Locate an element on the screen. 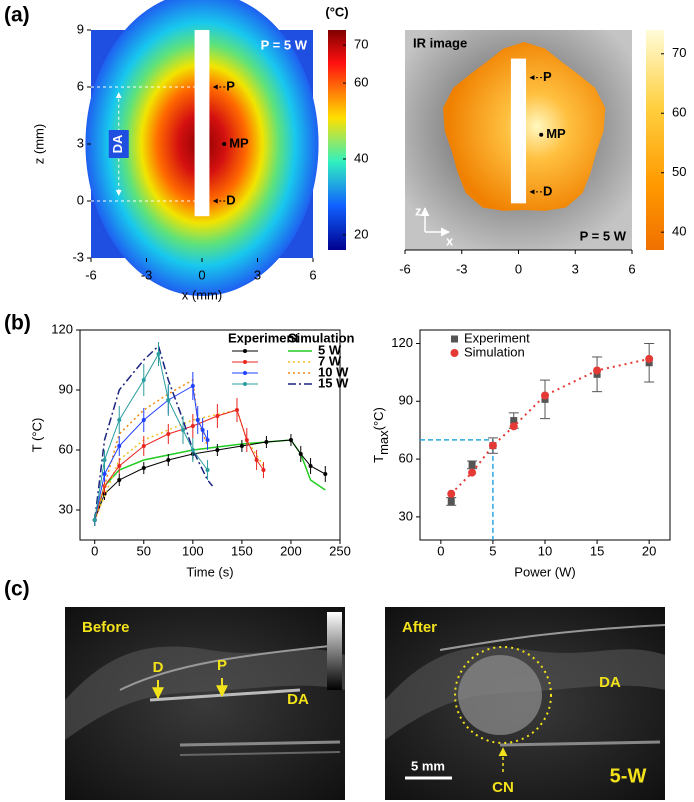 Image resolution: width=694 pixels, height=802 pixels. x-tick-label: 15 is located at coordinates (597, 550).